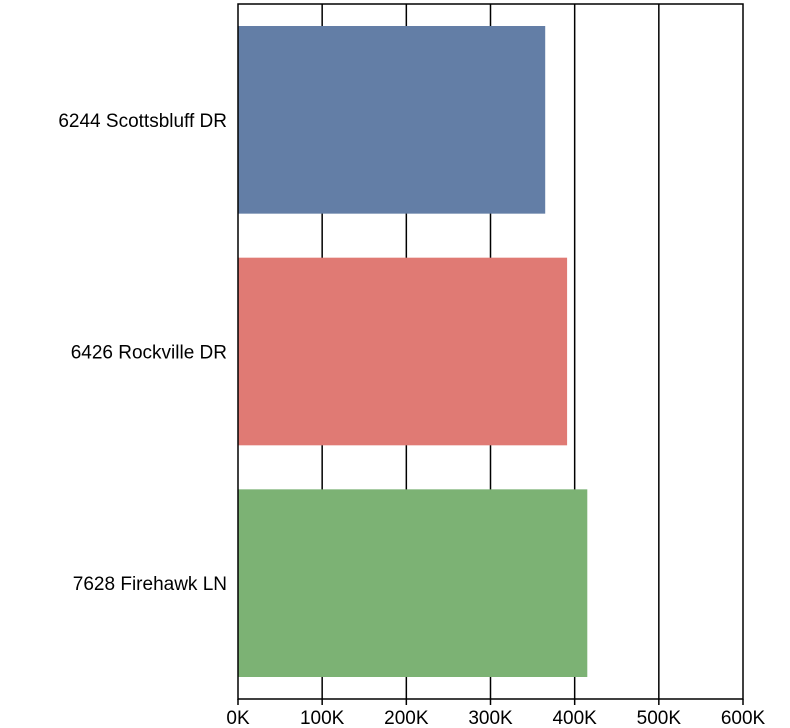 Image resolution: width=790 pixels, height=728 pixels. I want to click on x-tick-label: 300K, so click(490, 718).